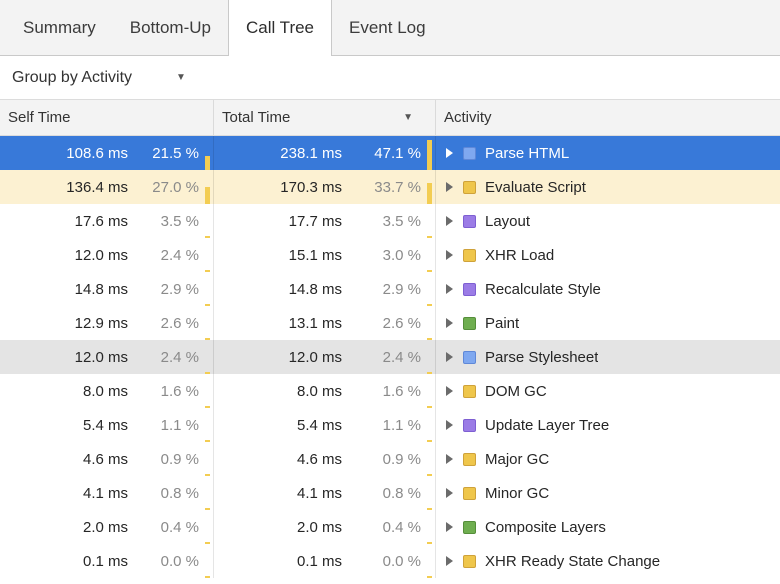  Describe the element at coordinates (101, 357) in the screenshot. I see `self-time-value: 12.0 ms` at that location.